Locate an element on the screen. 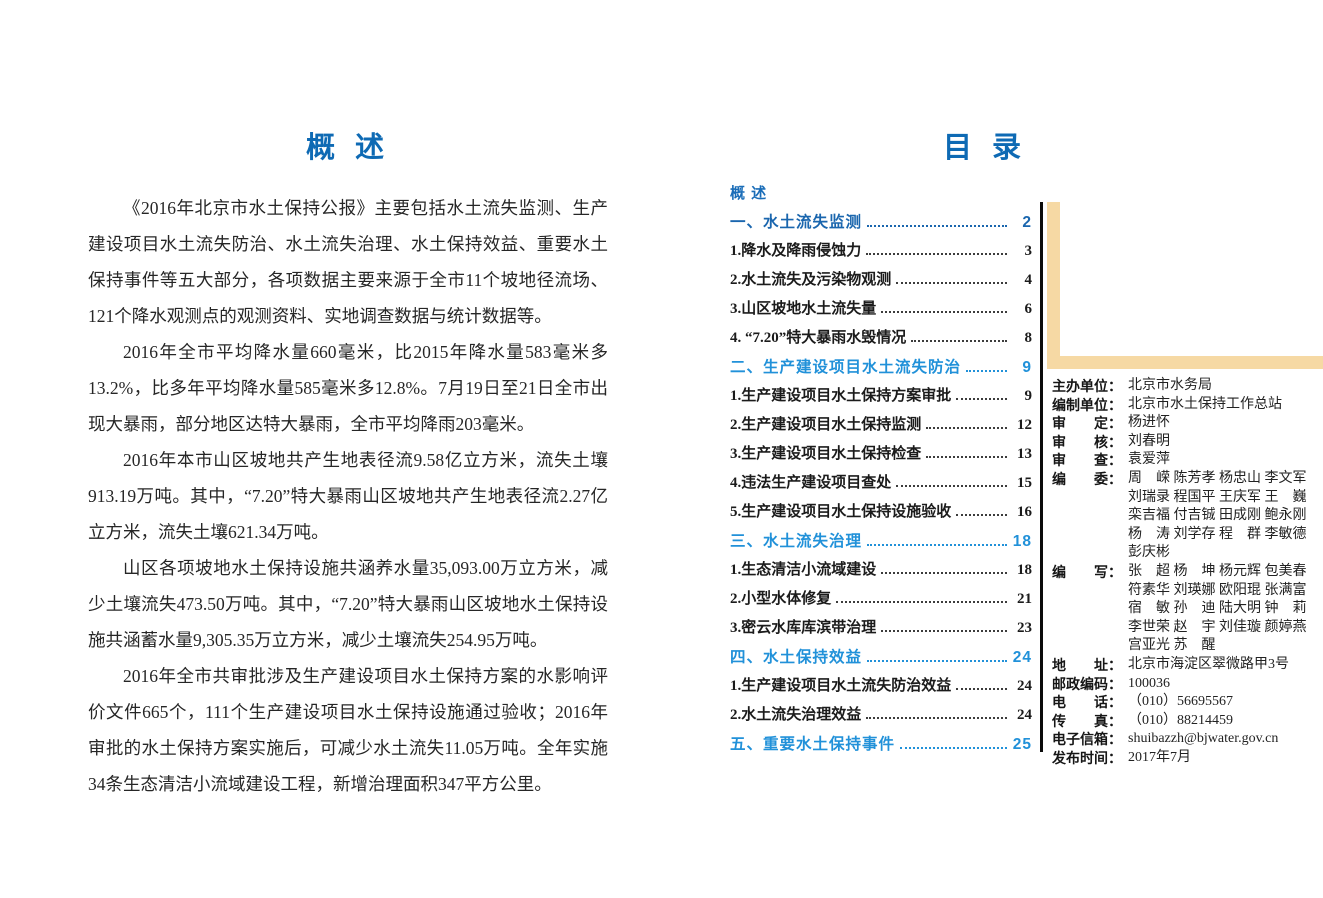  toc-entry: 三、水土流失治理 18 is located at coordinates (881, 541).